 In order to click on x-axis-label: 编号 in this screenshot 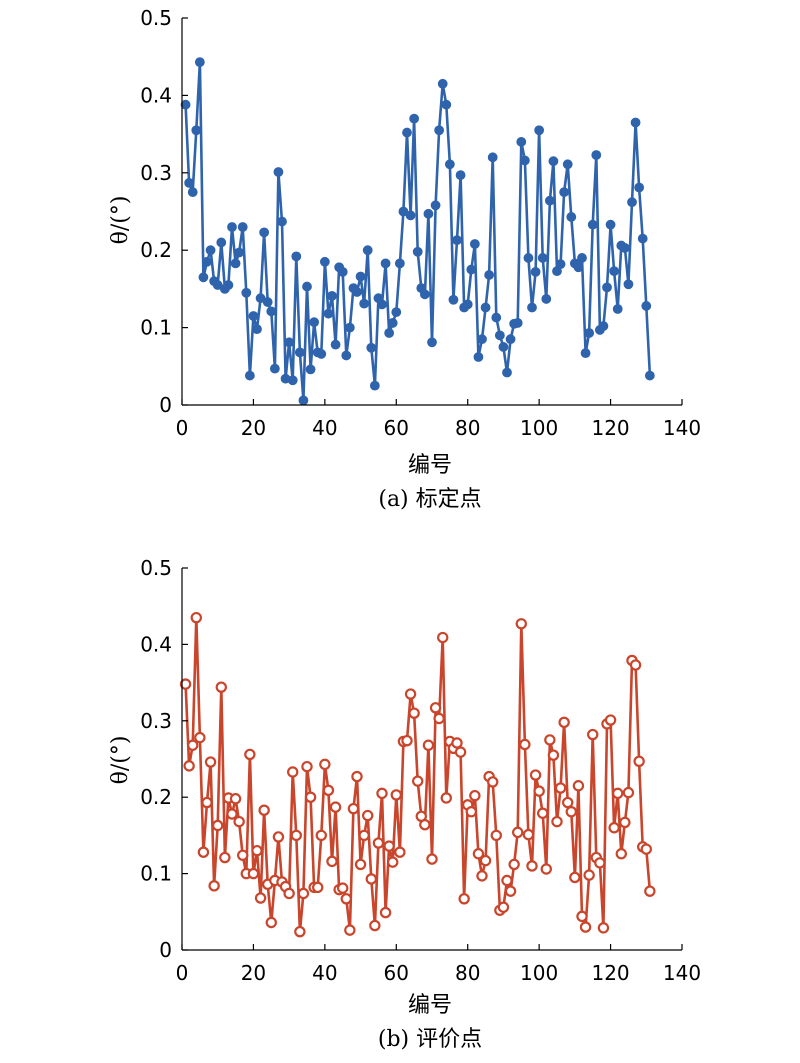, I will do `click(430, 465)`.